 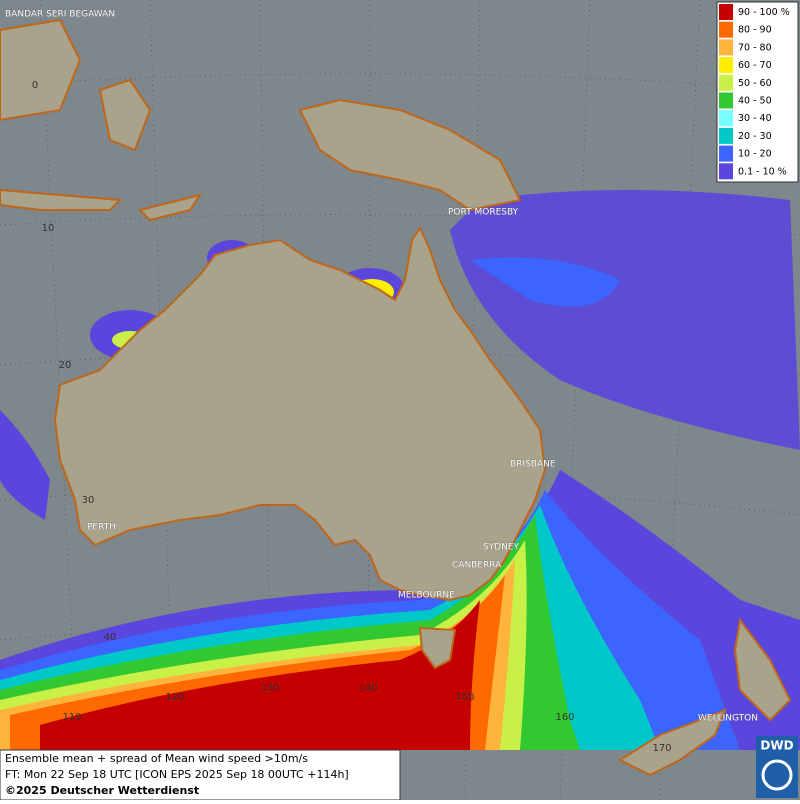 What do you see at coordinates (483, 213) in the screenshot?
I see `city-label: PORT MORESBY` at bounding box center [483, 213].